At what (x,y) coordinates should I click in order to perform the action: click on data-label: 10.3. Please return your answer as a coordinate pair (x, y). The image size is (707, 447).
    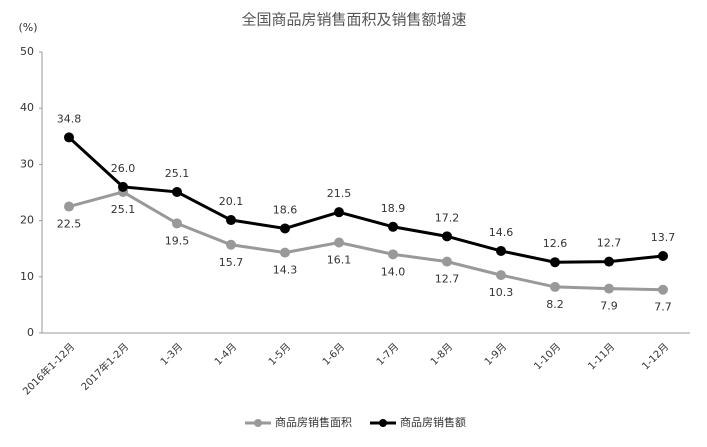
    Looking at the image, I should click on (501, 292).